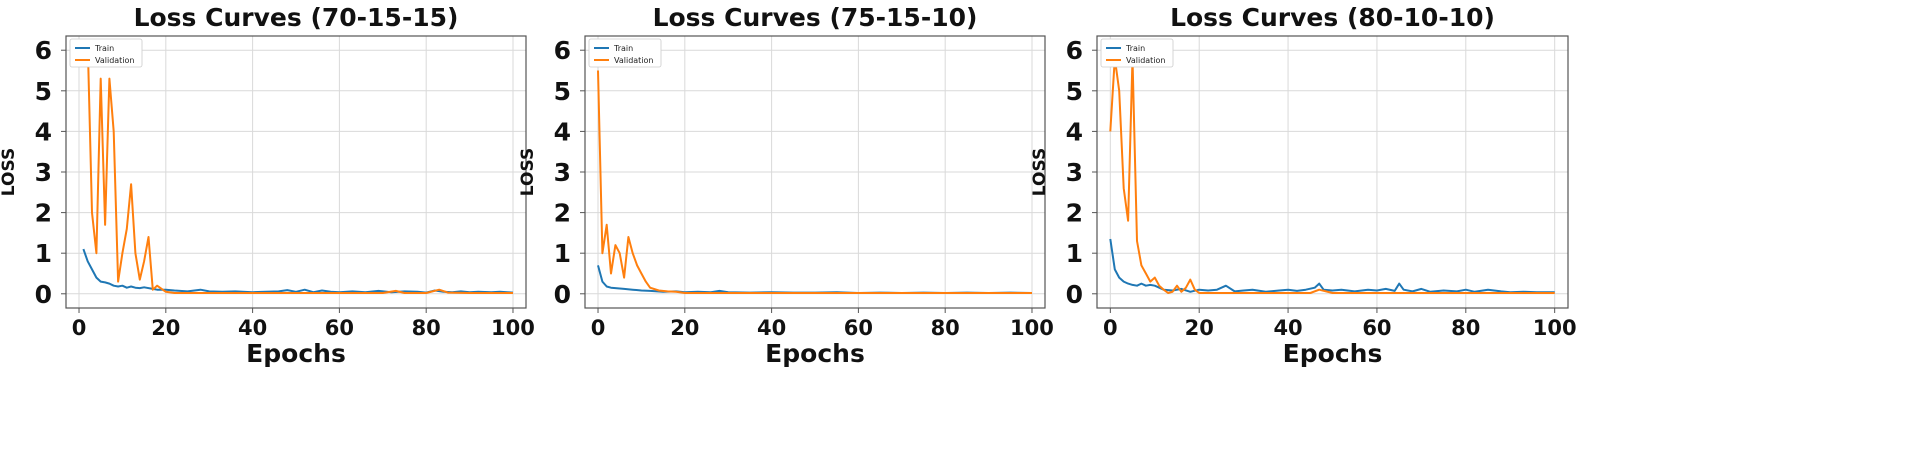  Describe the element at coordinates (815, 17) in the screenshot. I see `chart-title: Loss Curves (75-15-10)` at that location.